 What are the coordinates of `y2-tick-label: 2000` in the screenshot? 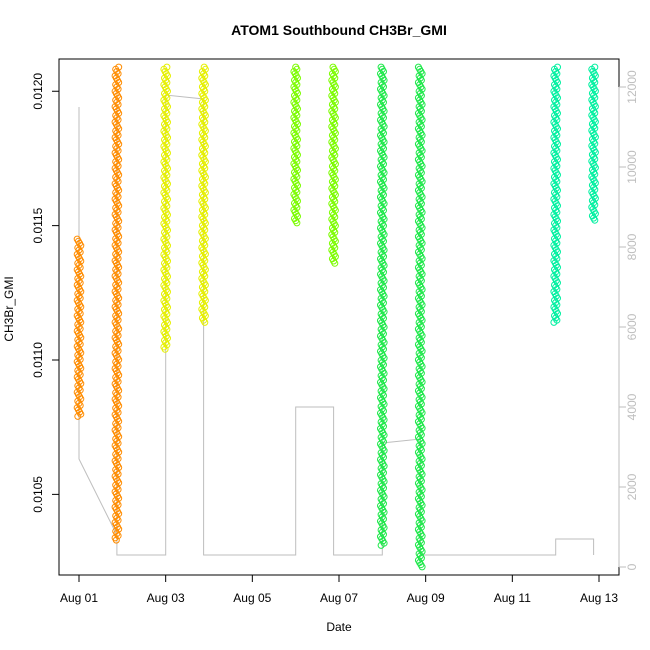 It's located at (632, 486).